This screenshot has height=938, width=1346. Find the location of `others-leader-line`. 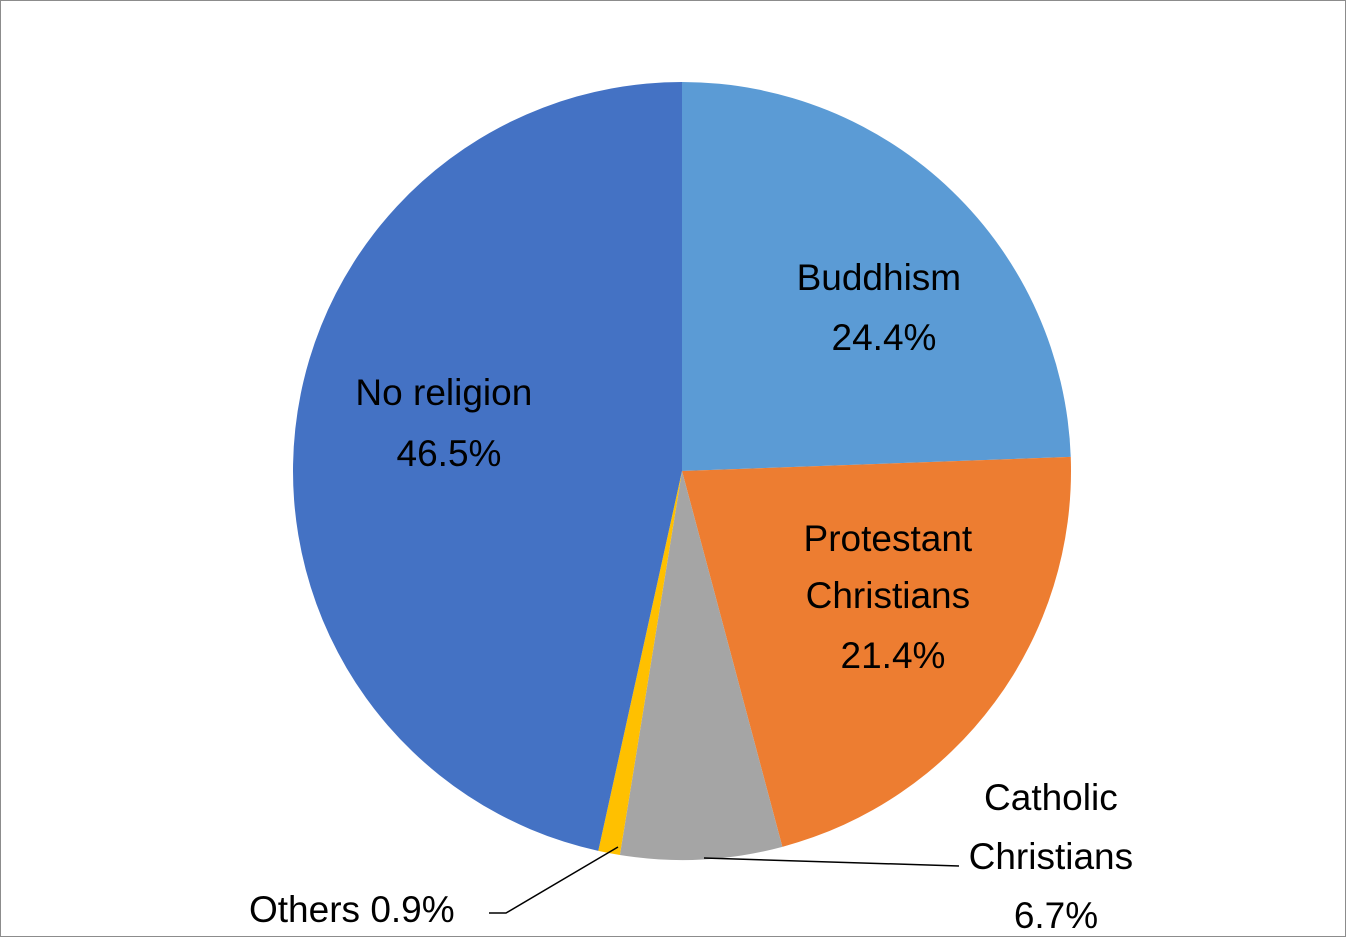

others-leader-line is located at coordinates (554, 880).